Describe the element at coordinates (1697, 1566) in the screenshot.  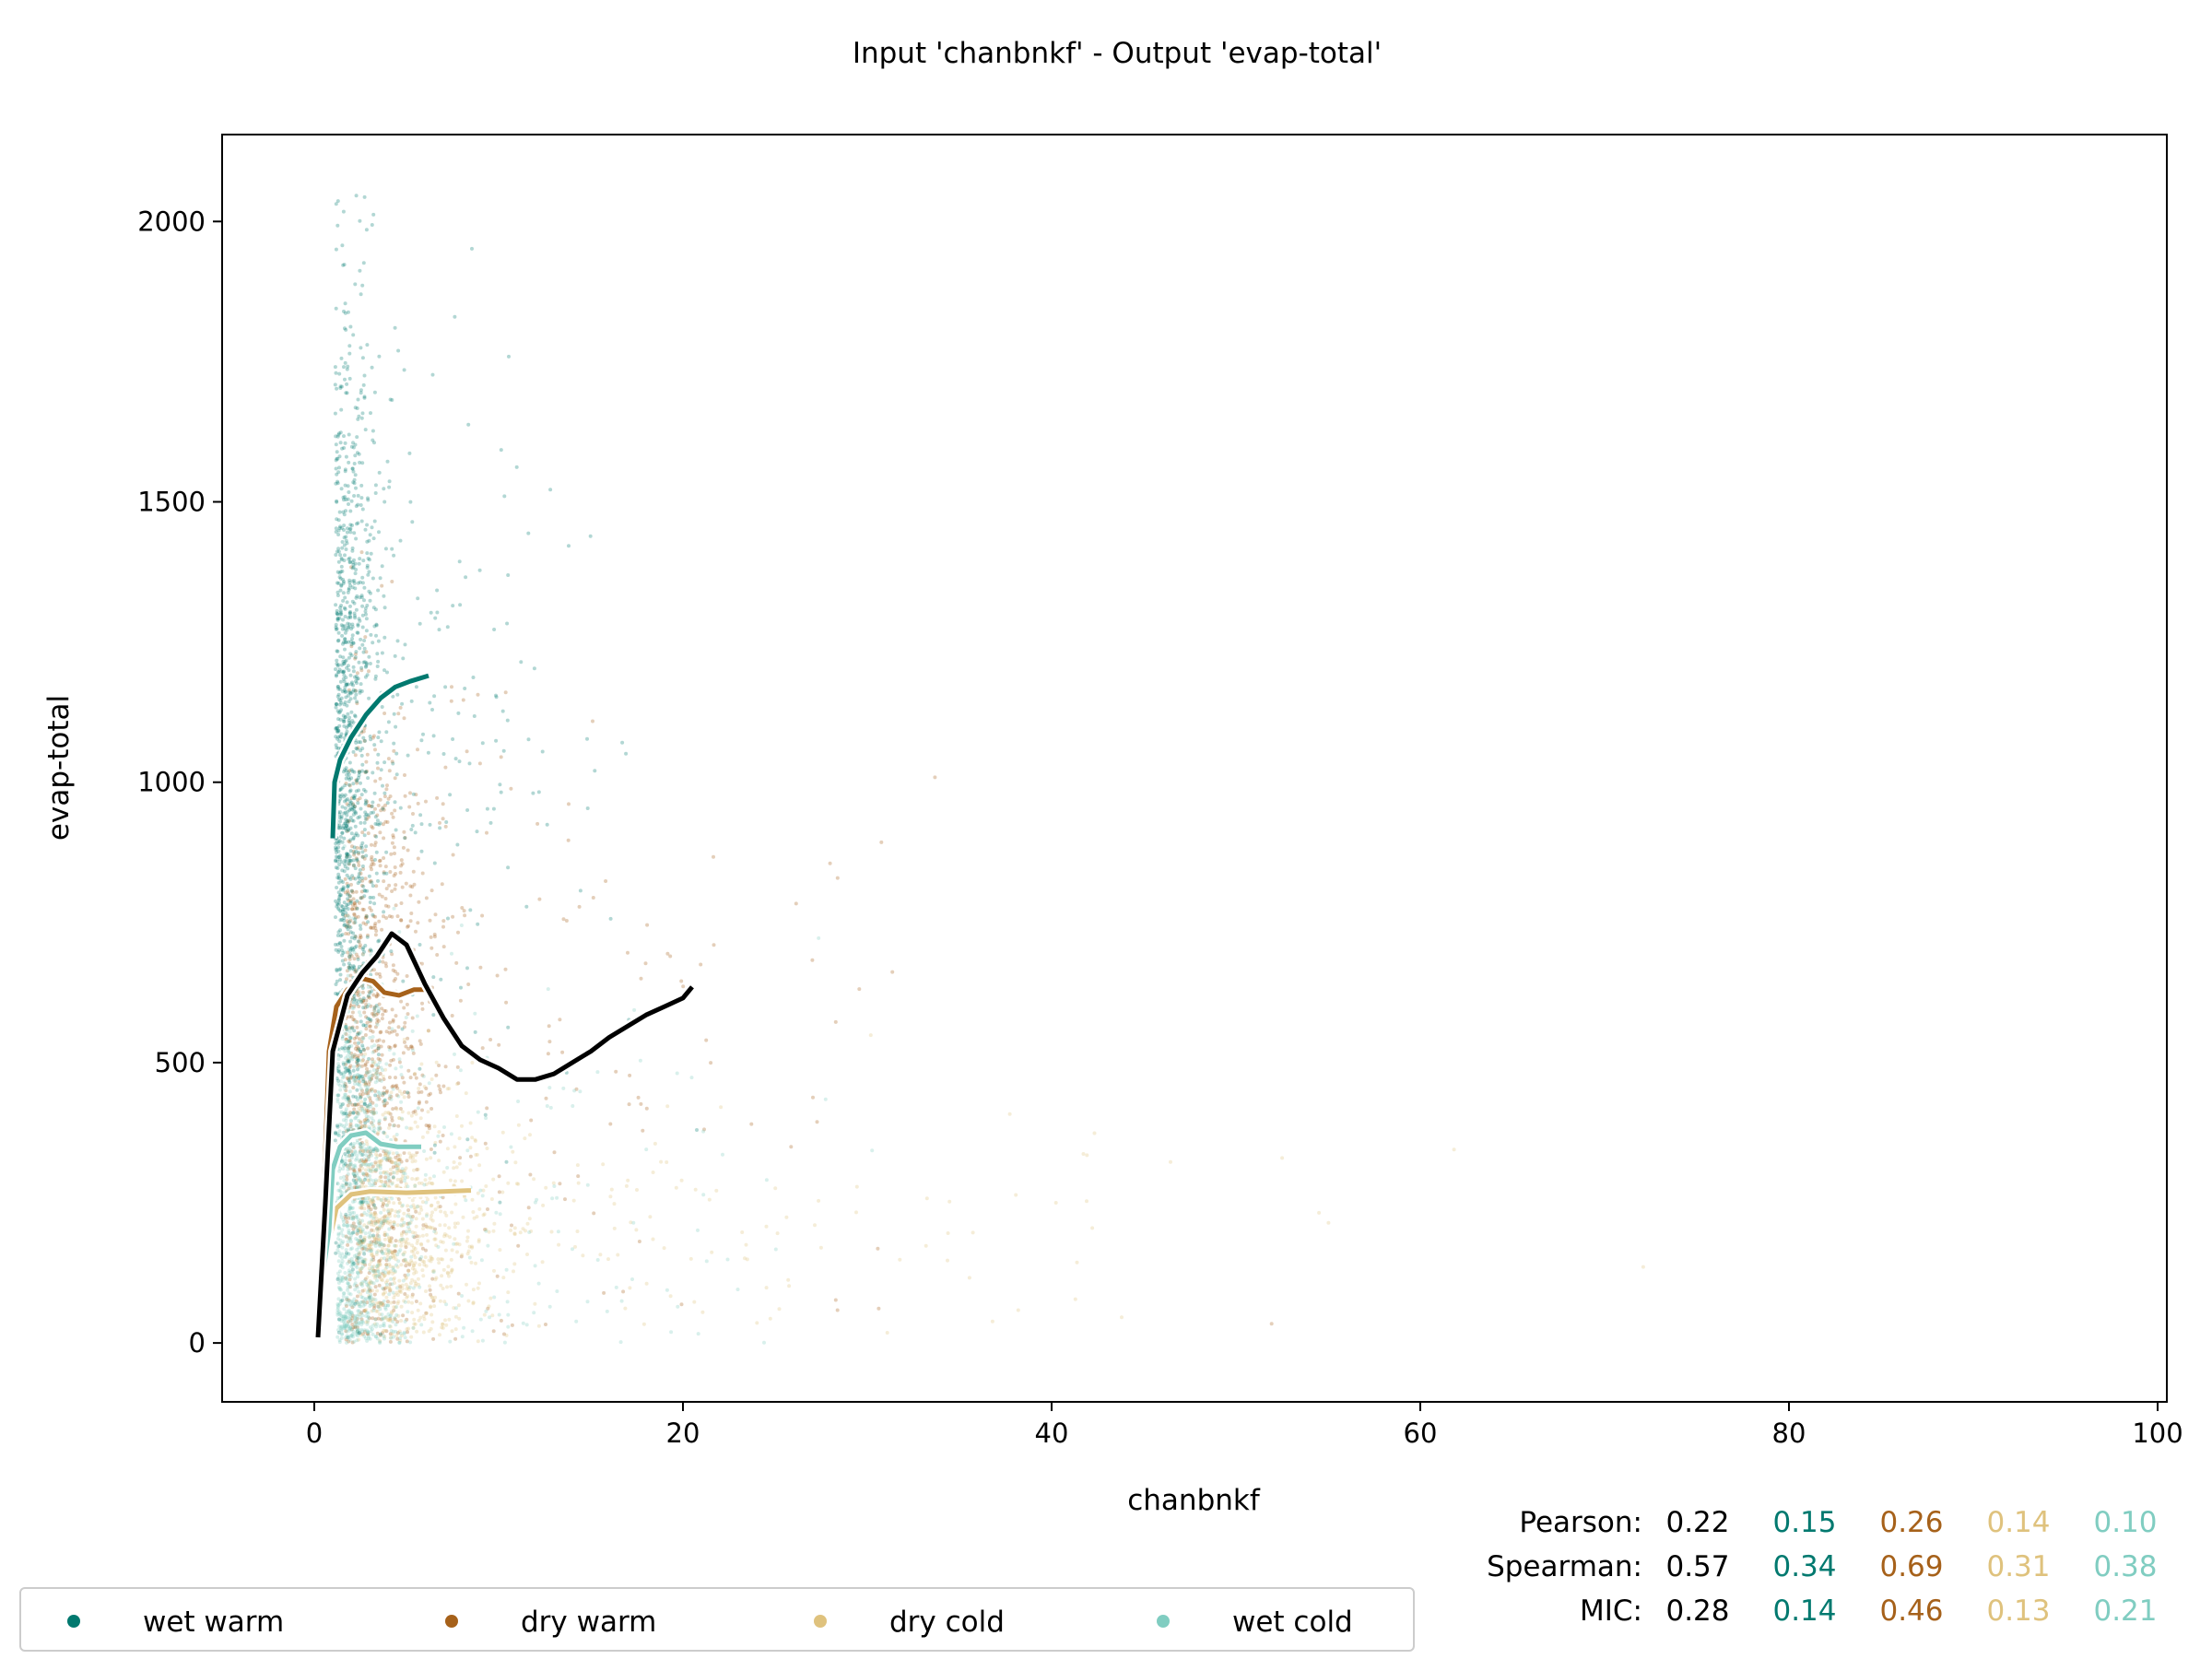
I see `stat-value: 0.57` at that location.